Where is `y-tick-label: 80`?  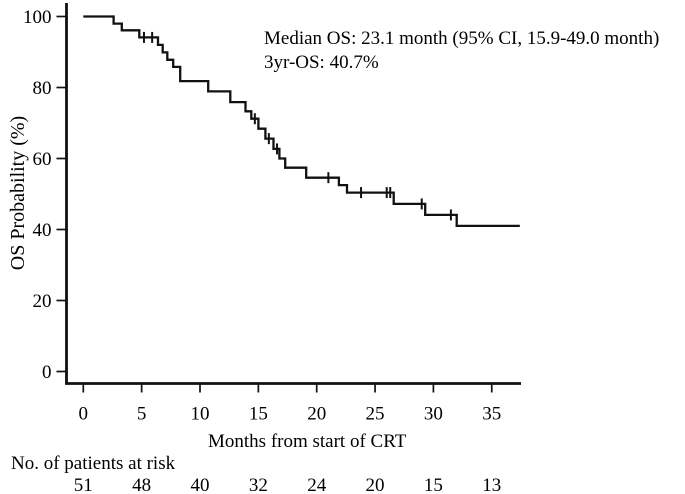
y-tick-label: 80 is located at coordinates (42, 88).